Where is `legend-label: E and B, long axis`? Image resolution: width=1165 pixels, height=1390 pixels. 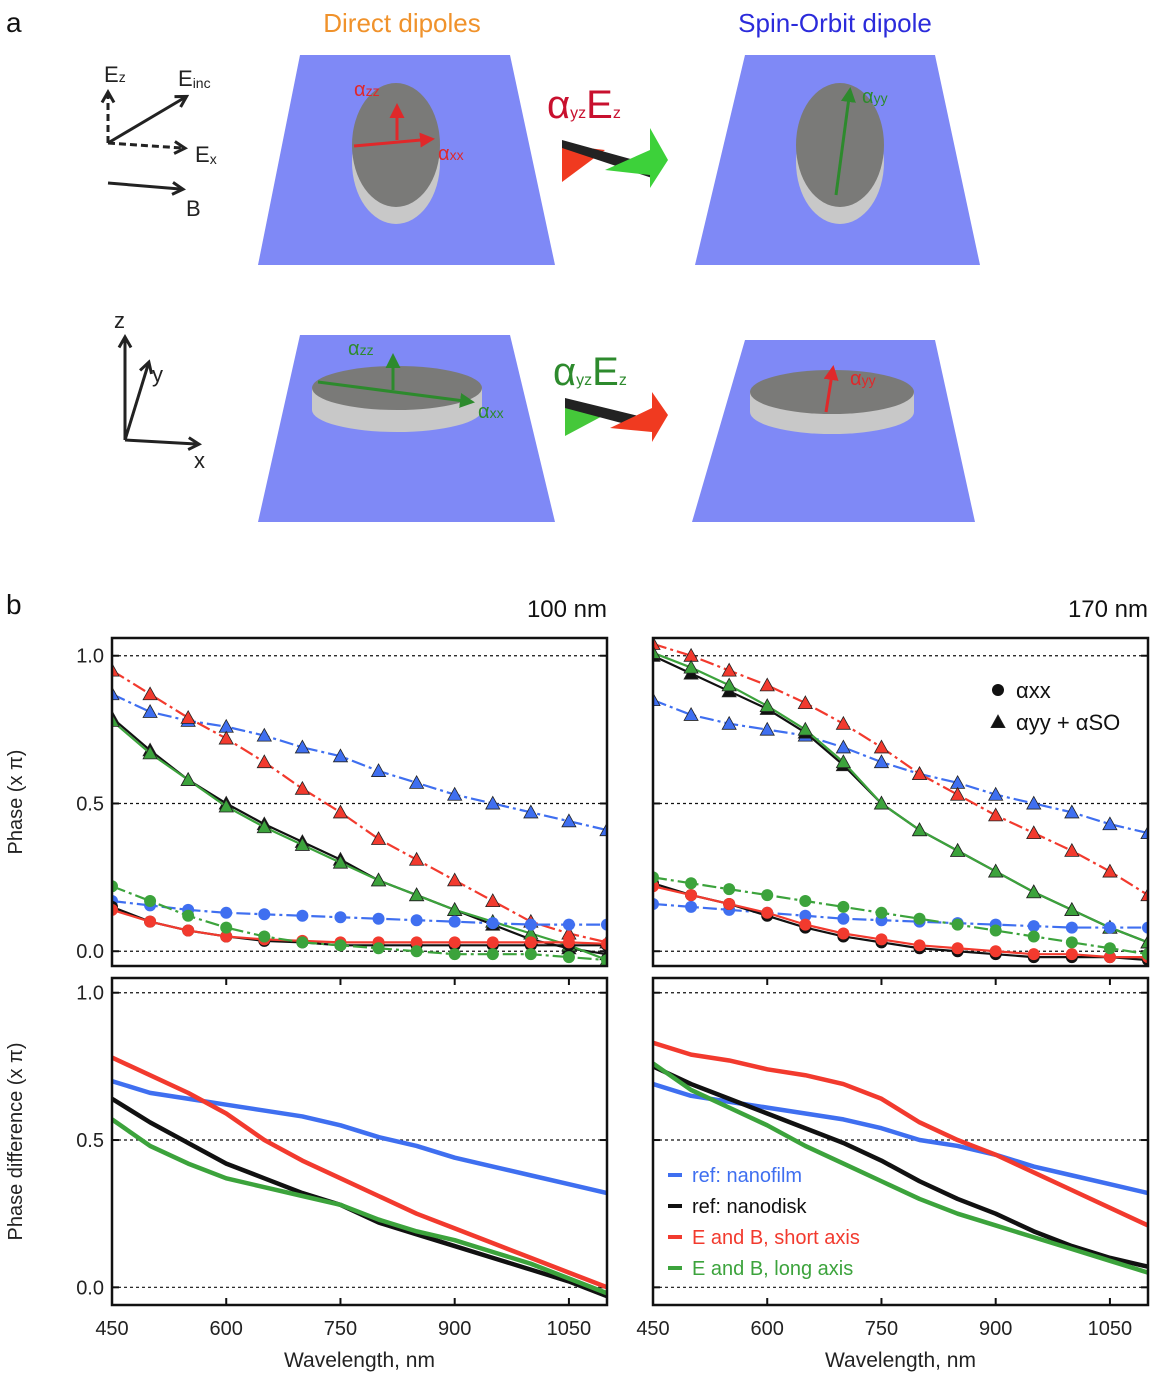 legend-label: E and B, long axis is located at coordinates (772, 1269).